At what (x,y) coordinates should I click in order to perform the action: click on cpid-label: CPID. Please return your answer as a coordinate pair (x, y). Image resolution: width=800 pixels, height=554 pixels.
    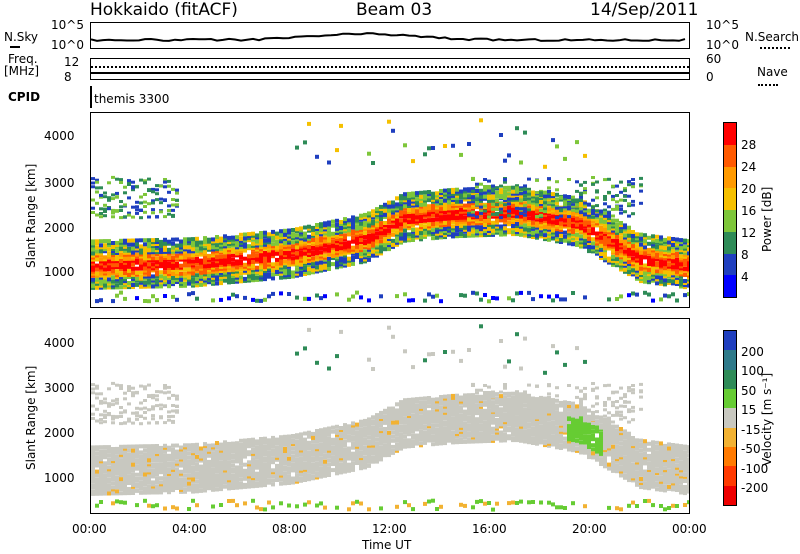
    Looking at the image, I should click on (24, 97).